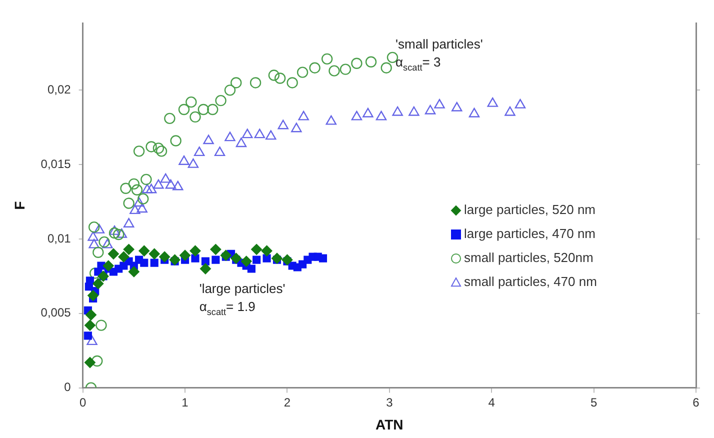 Image resolution: width=714 pixels, height=438 pixels. I want to click on x-tick-label: 6, so click(696, 402).